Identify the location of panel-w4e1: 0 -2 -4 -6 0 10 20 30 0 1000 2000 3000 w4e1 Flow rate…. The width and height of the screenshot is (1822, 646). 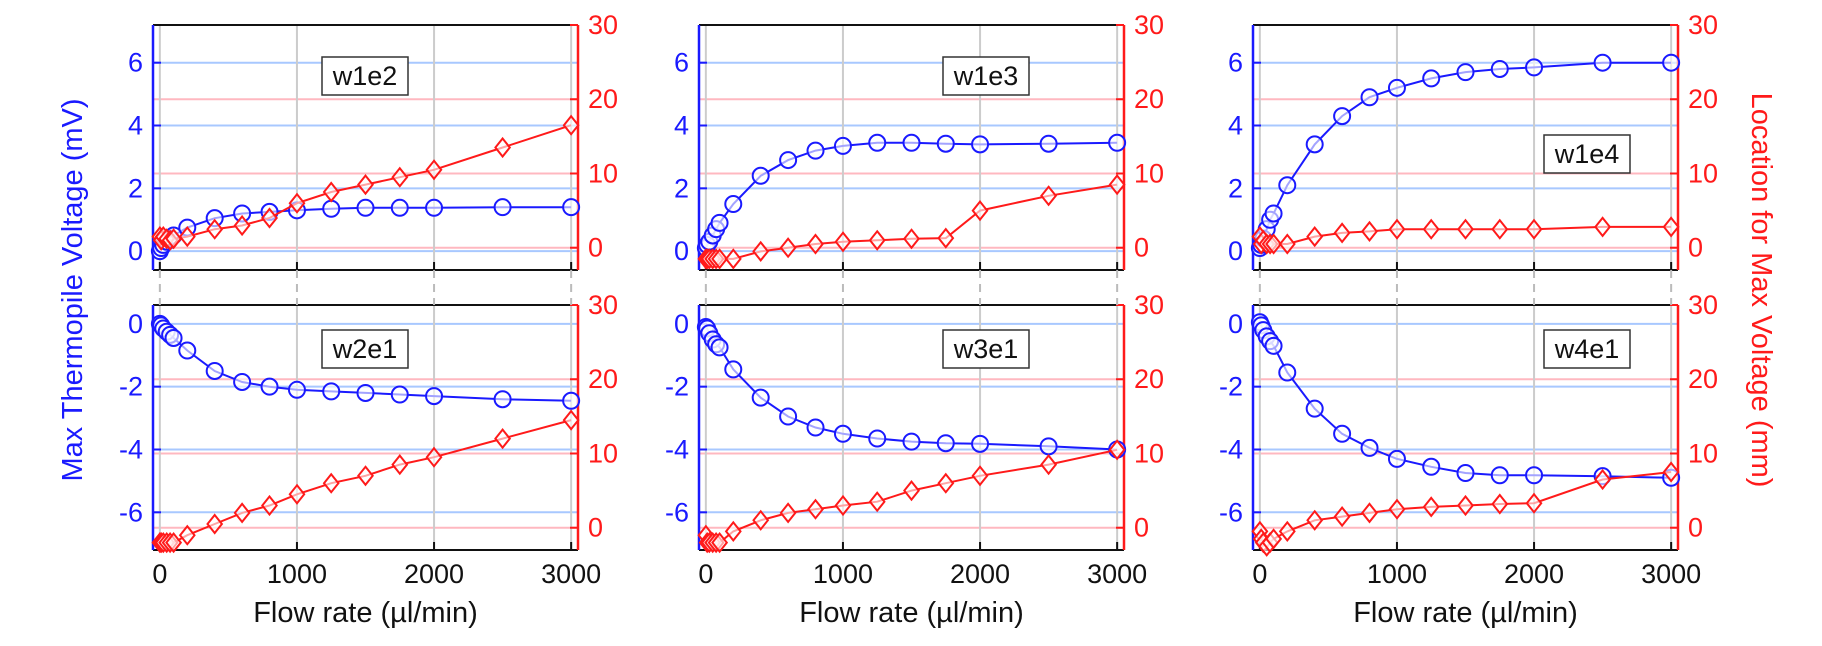
(1468, 459).